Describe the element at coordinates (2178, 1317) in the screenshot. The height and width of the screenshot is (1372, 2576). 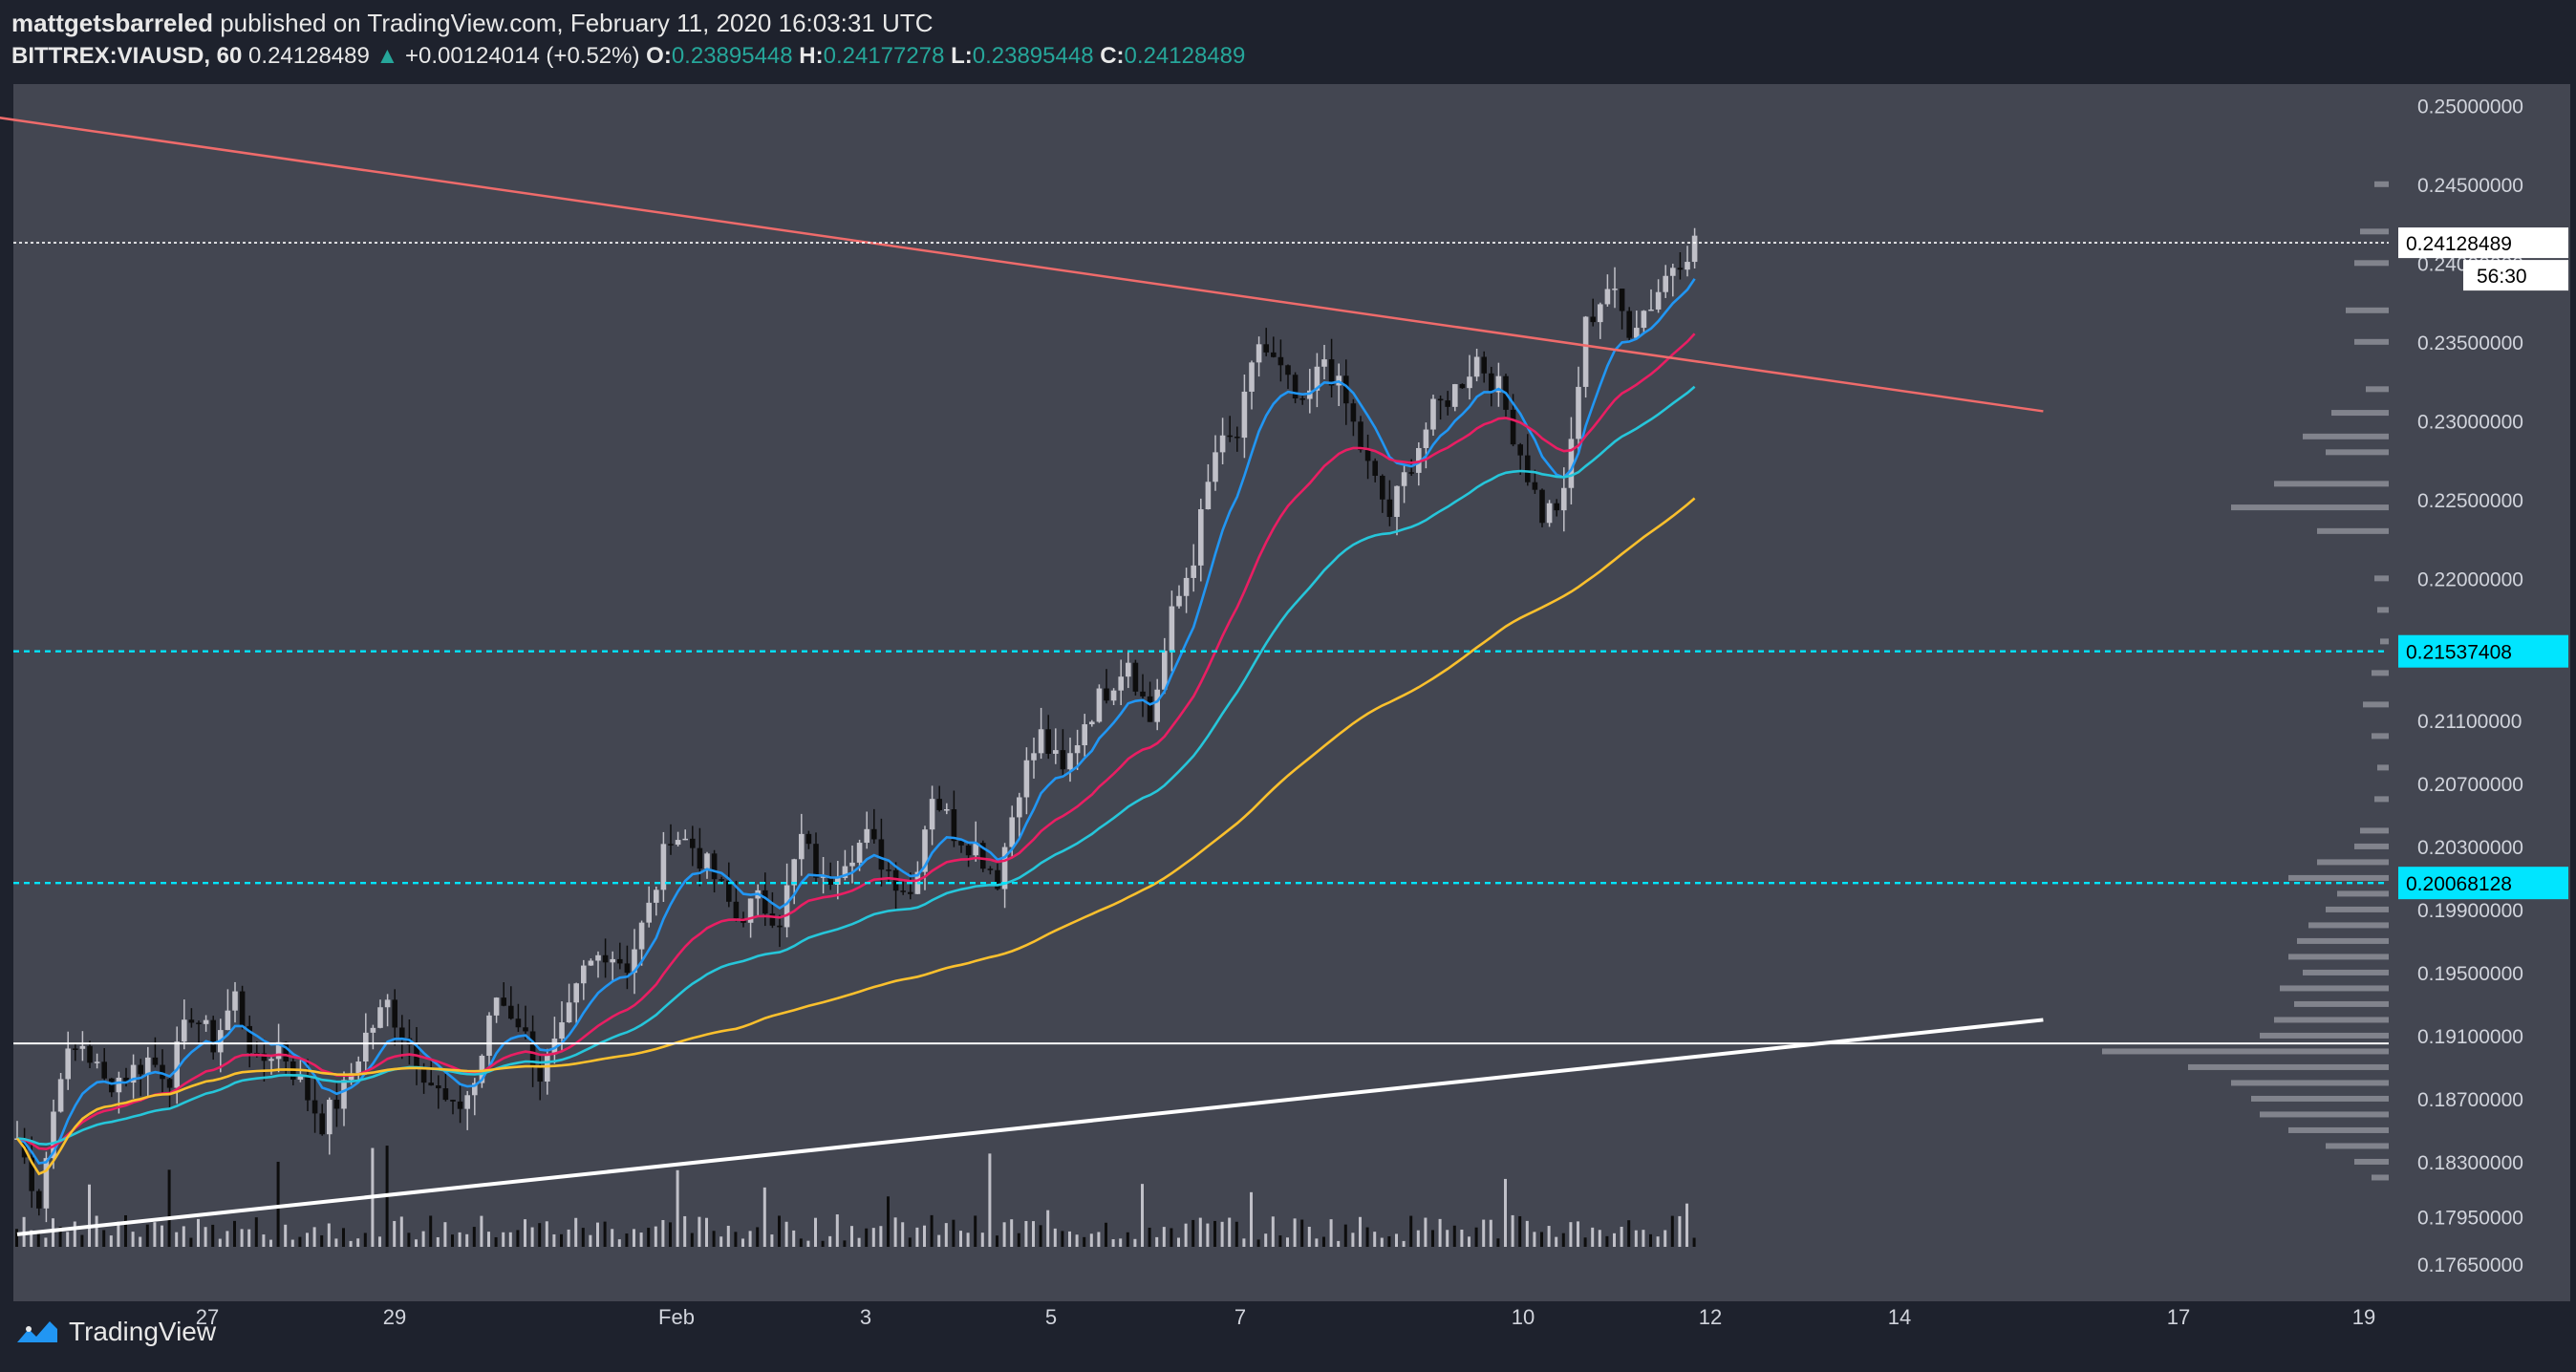
I see `x-tick-label: 17` at that location.